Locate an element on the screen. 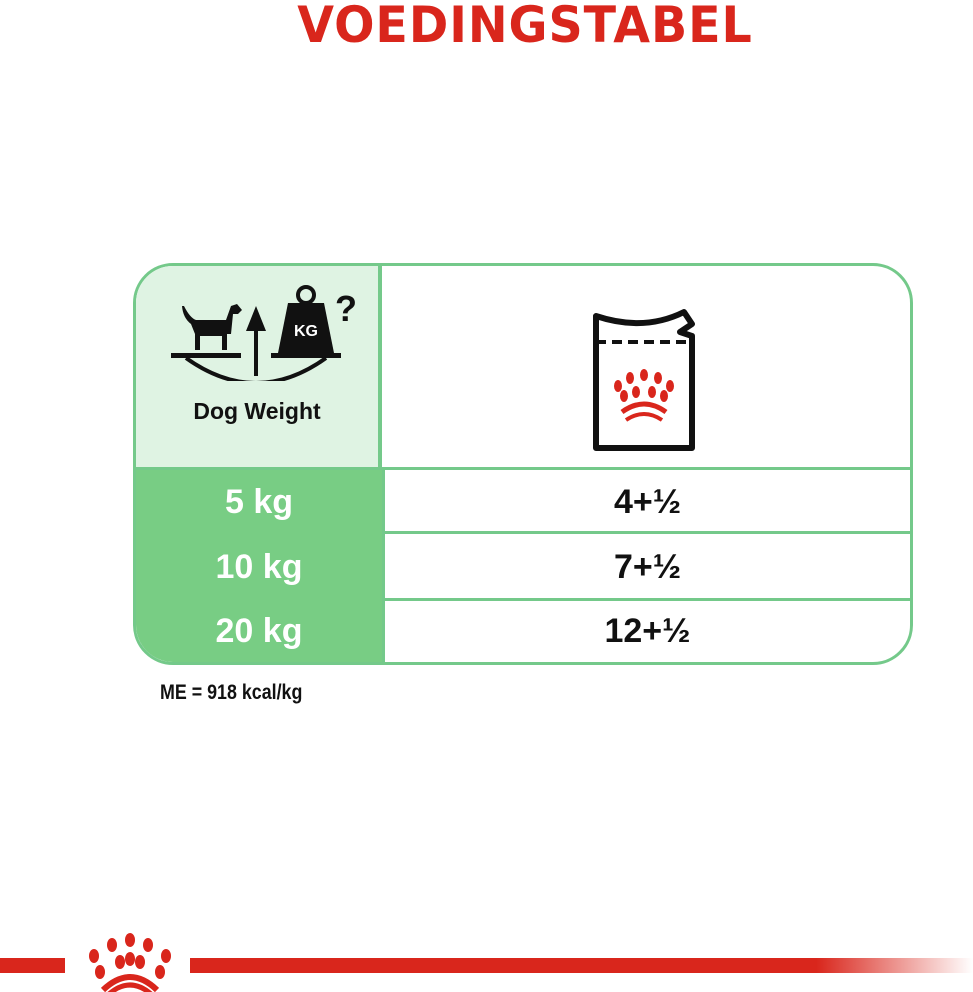 This screenshot has width=973, height=992. weight-cell: 10 kg is located at coordinates (259, 567).